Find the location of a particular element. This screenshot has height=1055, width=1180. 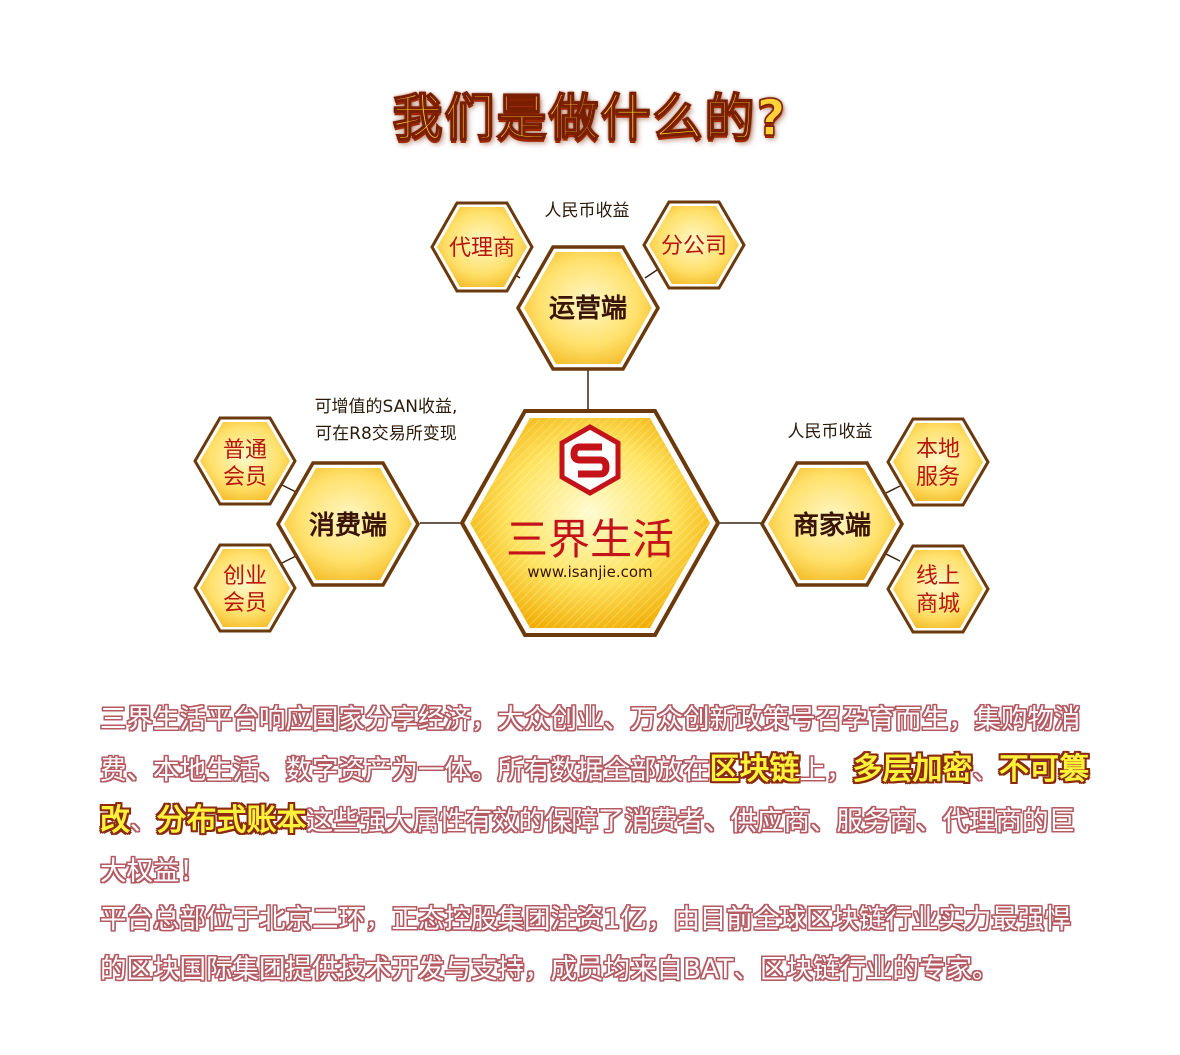

agent-label: 代理商 is located at coordinates (482, 248).